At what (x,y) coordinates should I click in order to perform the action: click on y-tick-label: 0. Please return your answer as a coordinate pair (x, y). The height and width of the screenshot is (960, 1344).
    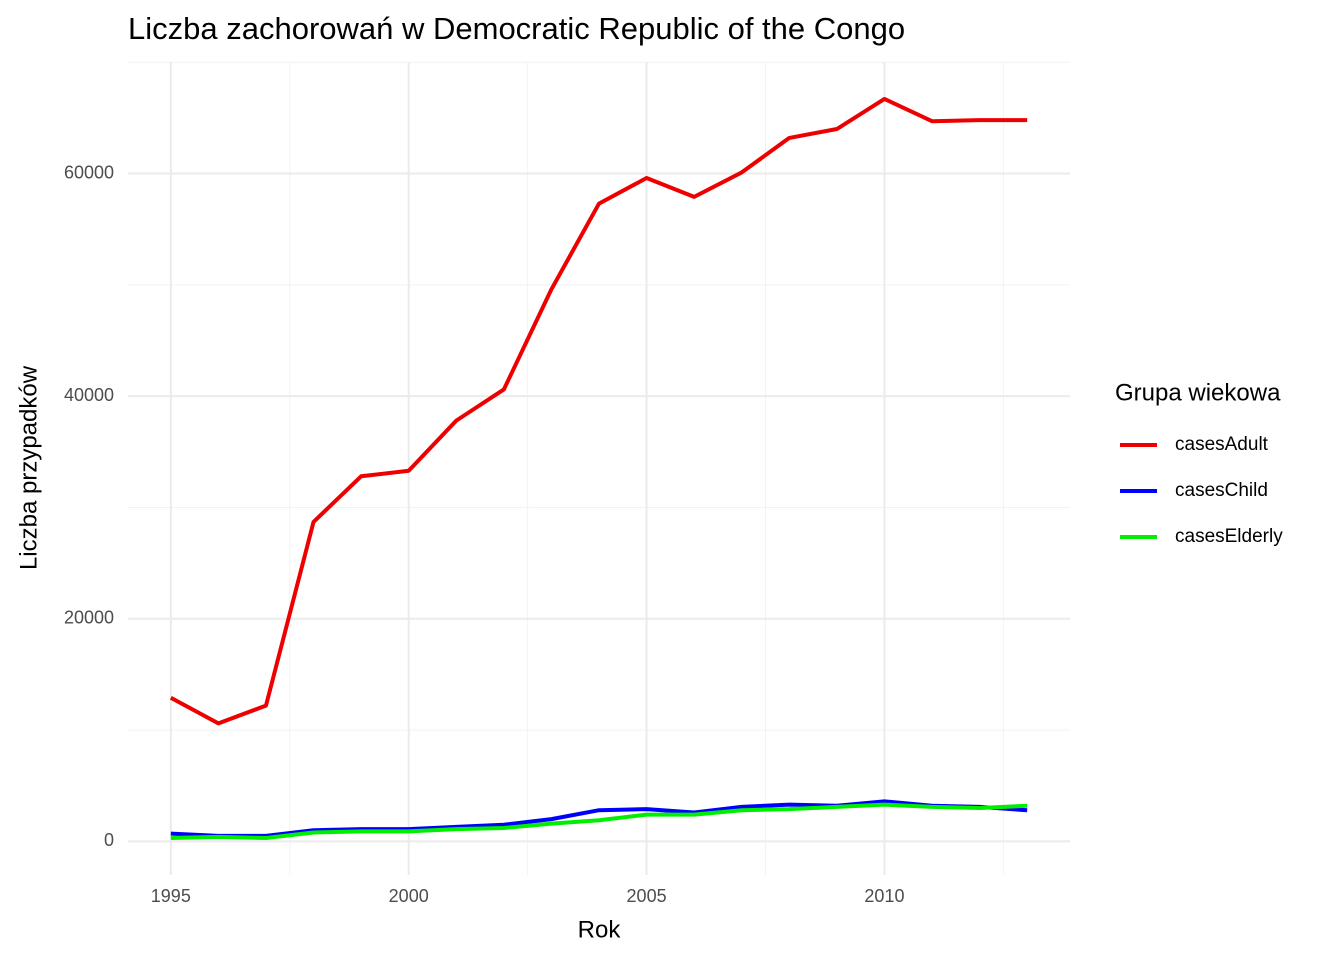
    Looking at the image, I should click on (109, 840).